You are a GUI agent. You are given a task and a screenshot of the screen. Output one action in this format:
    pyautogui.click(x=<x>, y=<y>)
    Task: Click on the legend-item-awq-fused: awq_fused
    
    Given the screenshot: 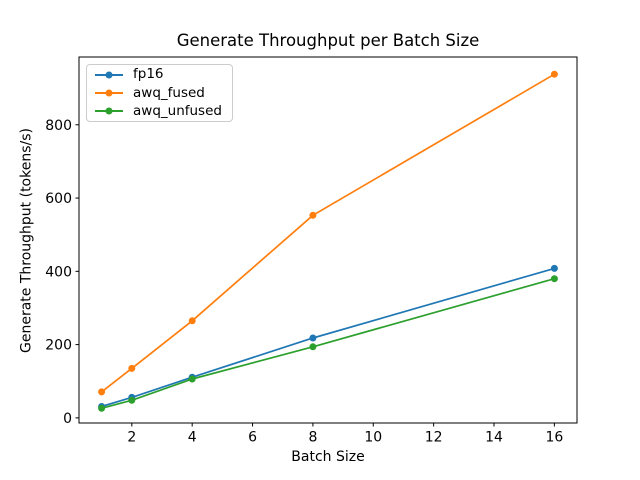 What is the action you would take?
    pyautogui.click(x=159, y=93)
    